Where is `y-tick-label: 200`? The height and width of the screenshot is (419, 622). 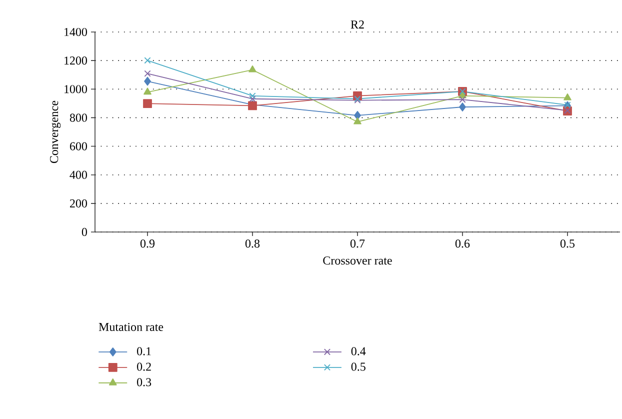 y-tick-label: 200 is located at coordinates (79, 203).